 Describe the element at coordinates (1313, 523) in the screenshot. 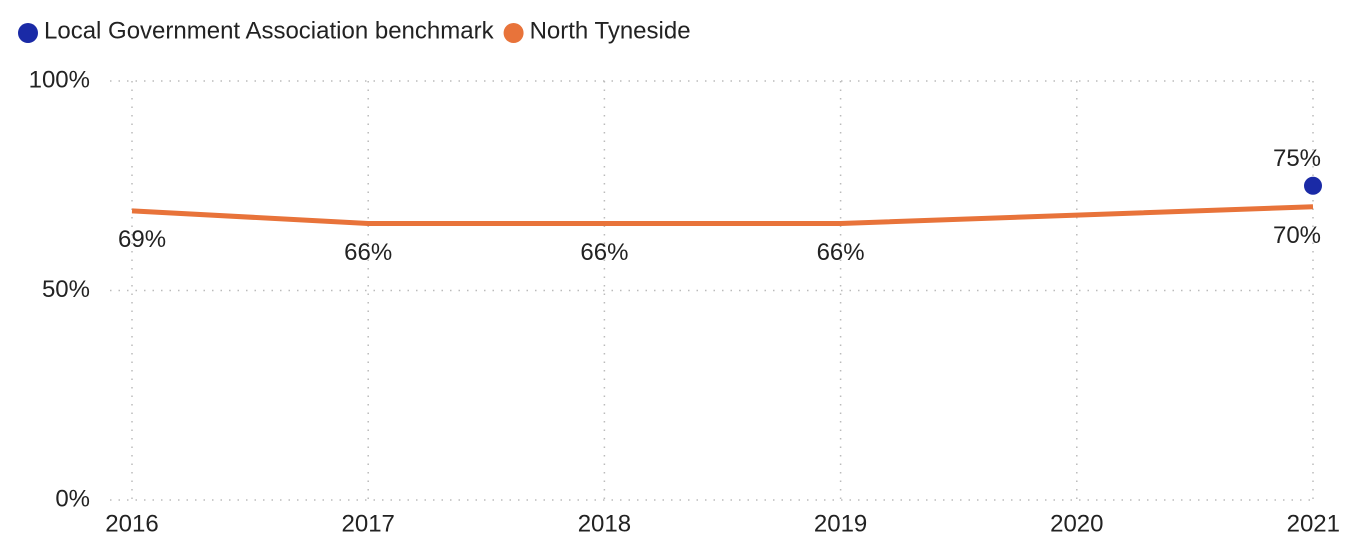

I see `x-tick-label: 2021` at that location.